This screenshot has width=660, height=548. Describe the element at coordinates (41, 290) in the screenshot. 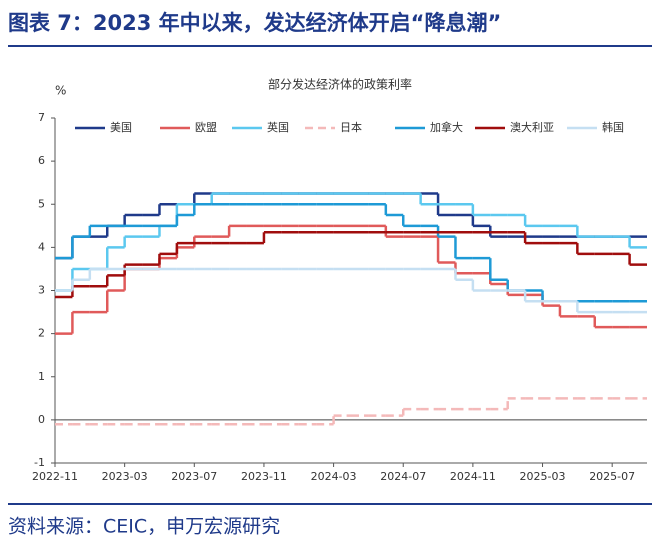

I see `y-tick-label: 3` at that location.